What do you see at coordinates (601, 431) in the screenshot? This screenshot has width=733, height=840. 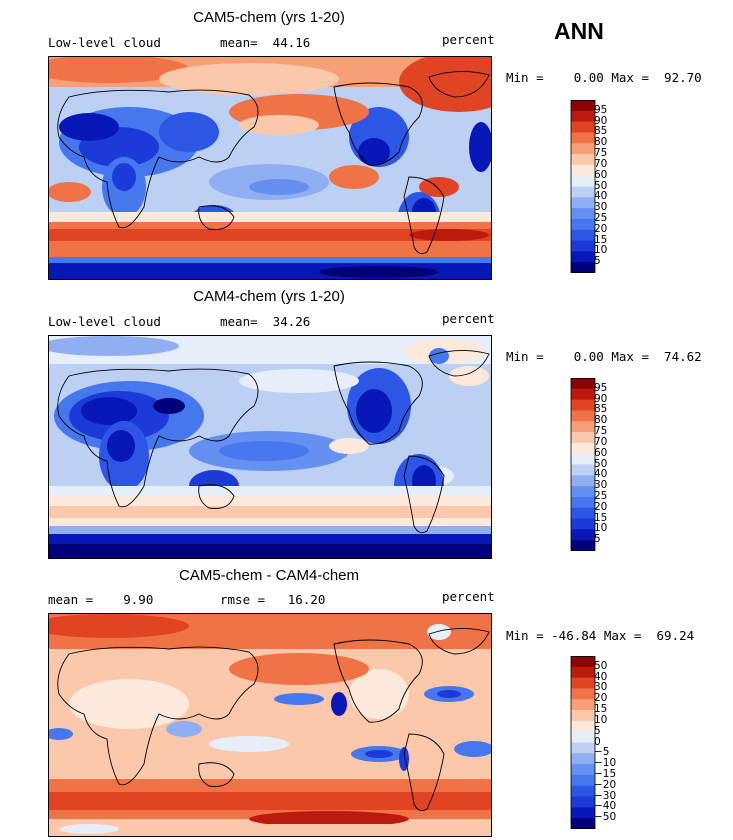 I see `colorbar-tick-label: 75` at bounding box center [601, 431].